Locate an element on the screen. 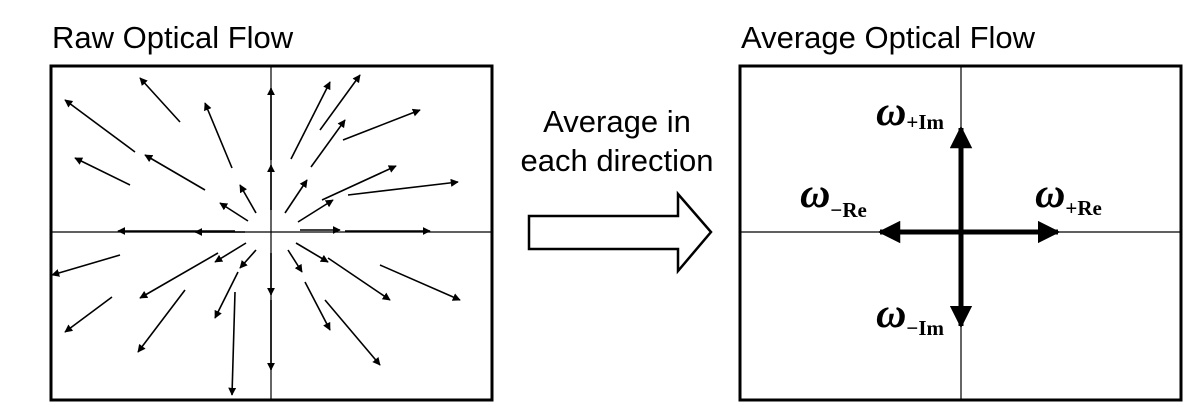  label-omega-plus-re: ω+Re is located at coordinates (1068, 195).